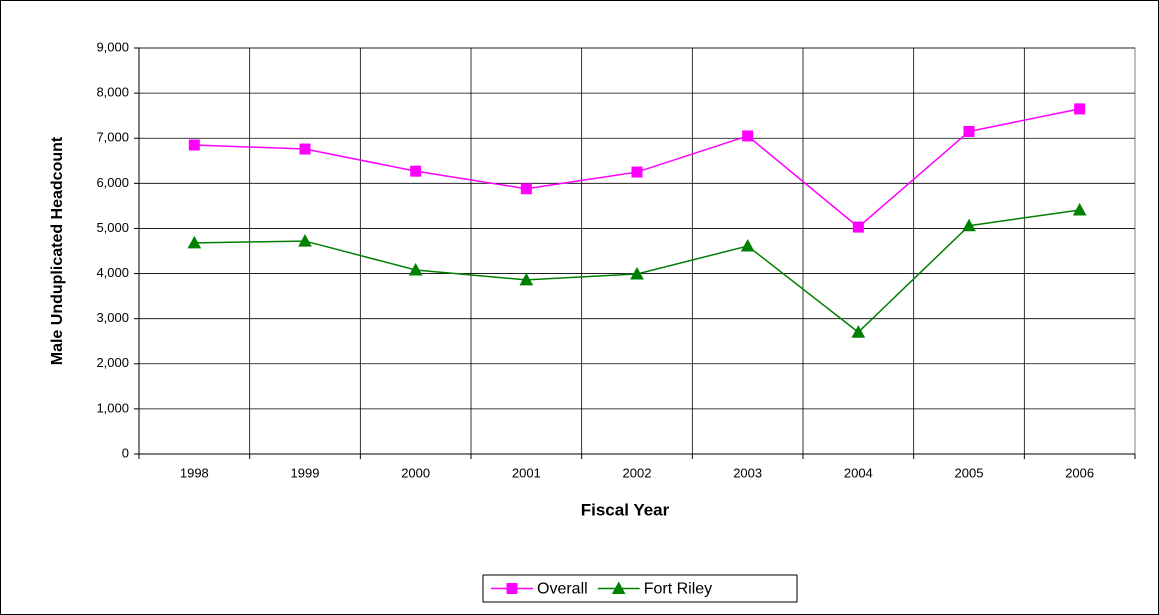 The height and width of the screenshot is (615, 1159). I want to click on x-tick-label: 1998, so click(194, 472).